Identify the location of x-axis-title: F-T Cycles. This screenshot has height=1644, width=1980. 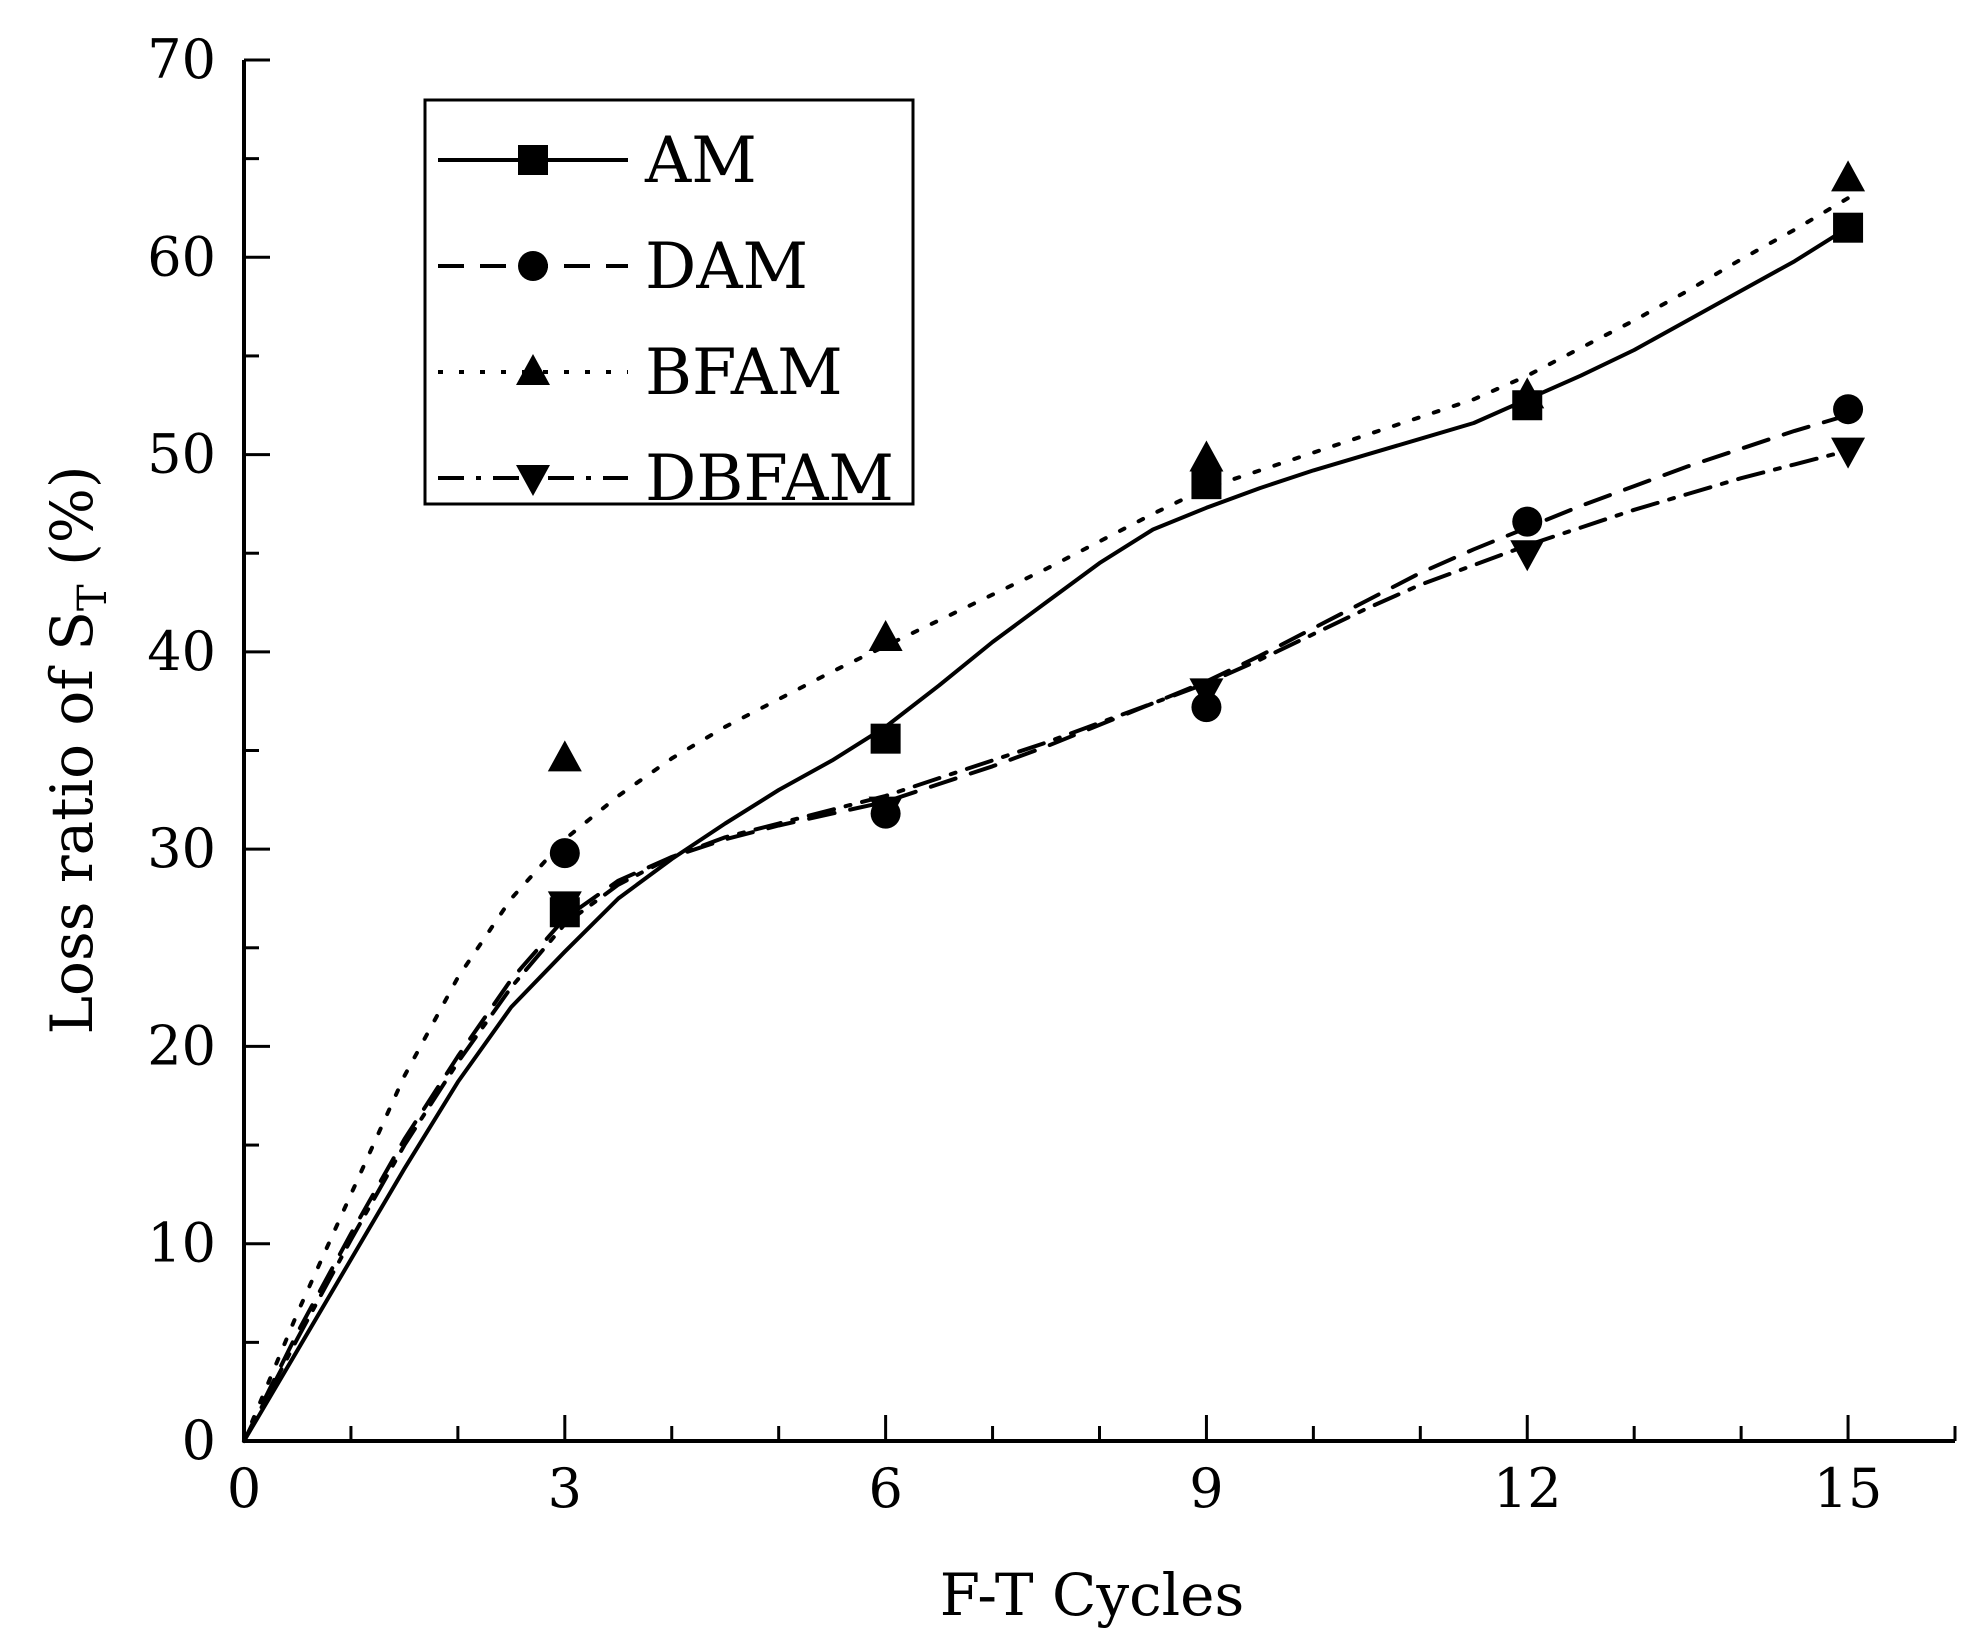
(1092, 1595).